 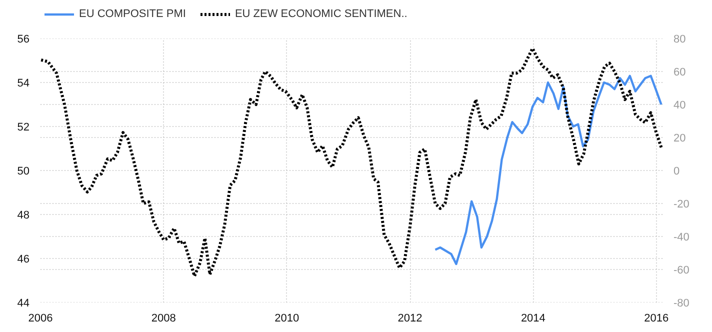 I want to click on y2-tick-label: -40, so click(x=682, y=238).